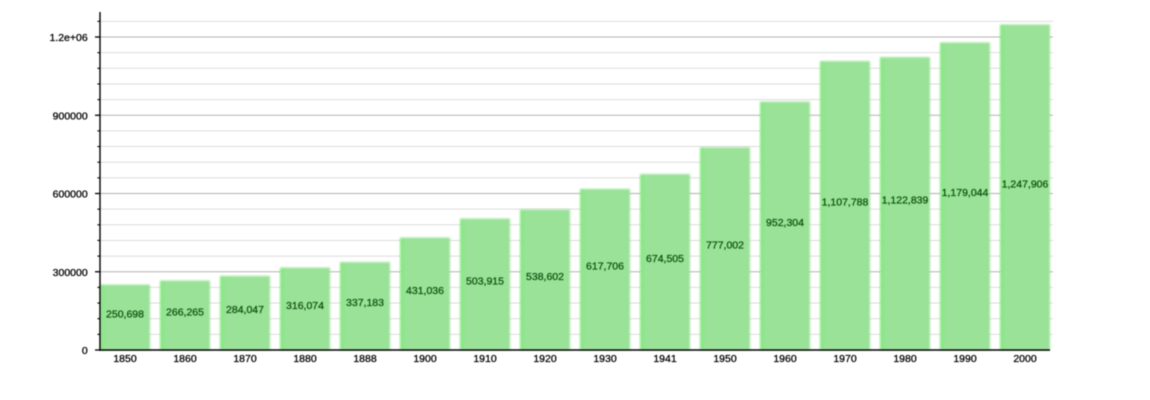 This screenshot has height=400, width=1150. I want to click on svg-text: 1,179,044, so click(965, 193).